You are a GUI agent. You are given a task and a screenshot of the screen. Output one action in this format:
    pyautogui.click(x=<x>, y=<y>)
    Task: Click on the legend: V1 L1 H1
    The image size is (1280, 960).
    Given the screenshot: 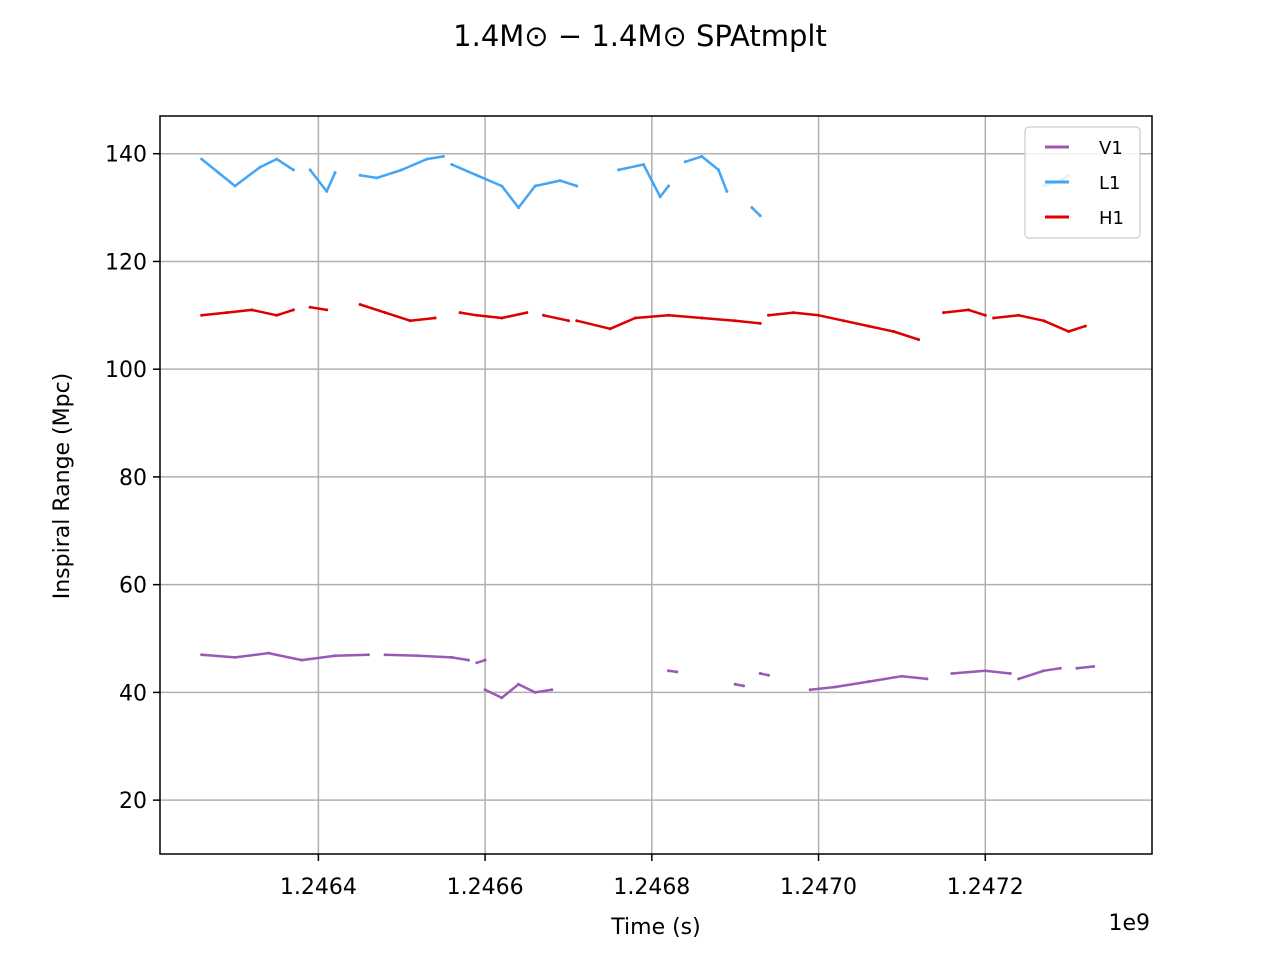 What is the action you would take?
    pyautogui.click(x=1082, y=182)
    